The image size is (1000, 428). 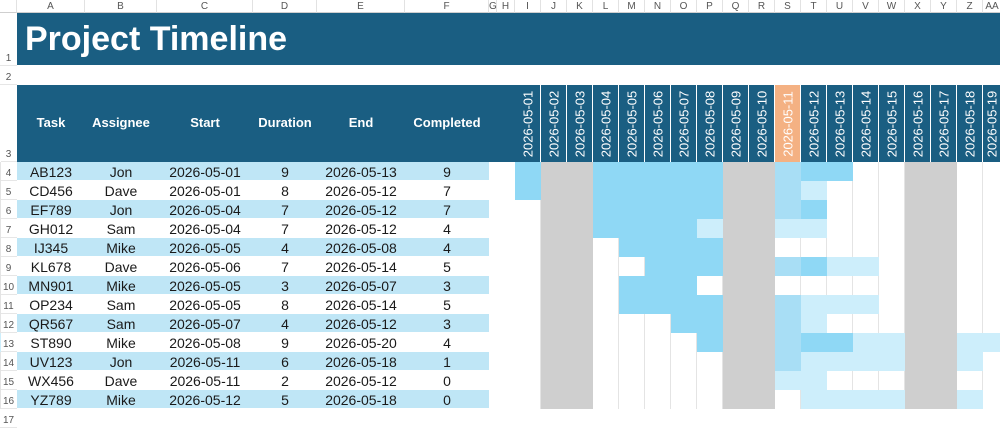 I want to click on row-header-2: 2, so click(x=8, y=75).